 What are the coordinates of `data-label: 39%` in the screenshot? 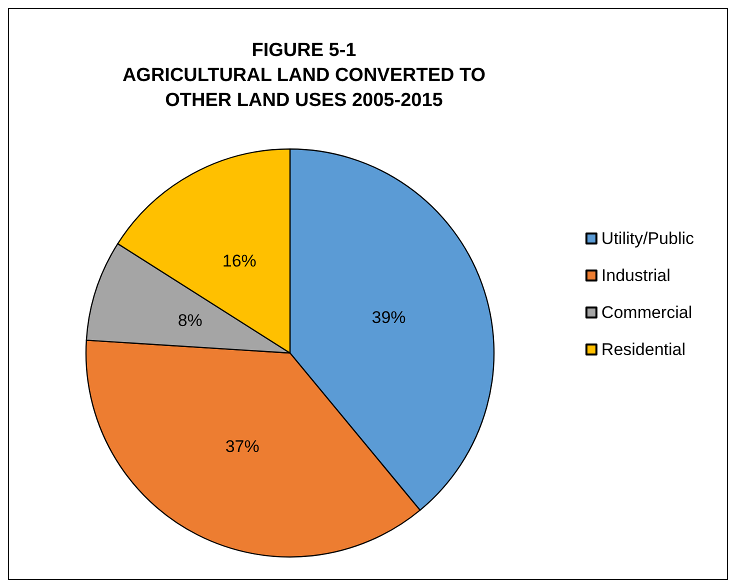 It's located at (389, 317).